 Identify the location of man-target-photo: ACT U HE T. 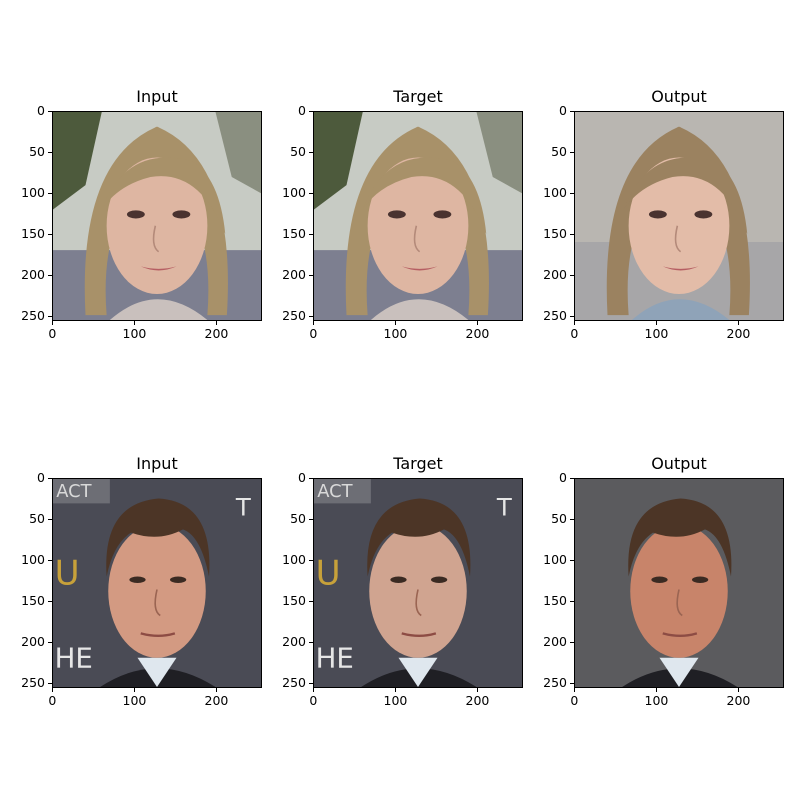
(418, 583).